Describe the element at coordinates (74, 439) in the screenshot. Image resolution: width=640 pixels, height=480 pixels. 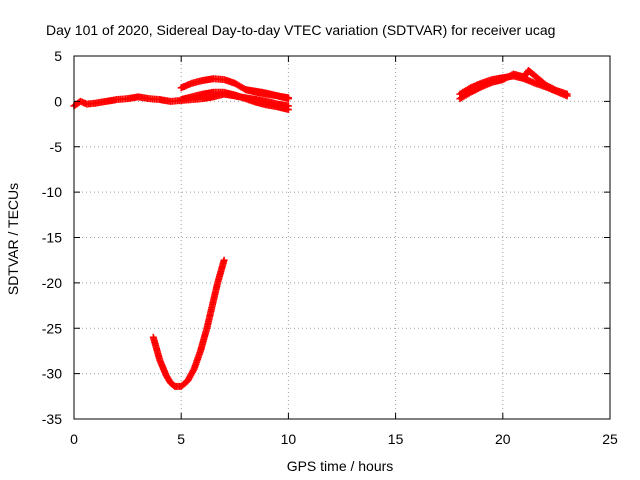
I see `x-tick-label: 0` at that location.